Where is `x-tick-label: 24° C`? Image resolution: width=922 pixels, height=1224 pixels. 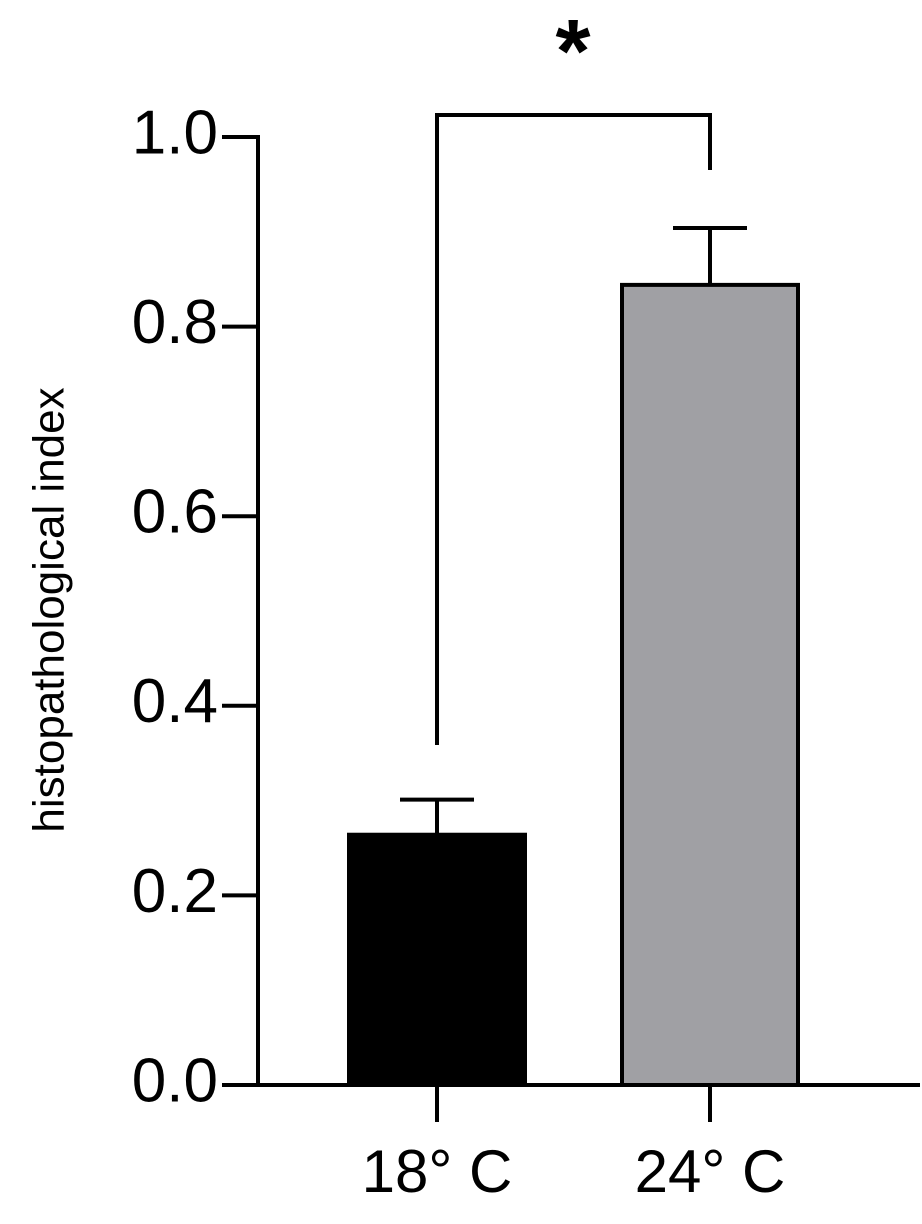 x-tick-label: 24° C is located at coordinates (710, 1171).